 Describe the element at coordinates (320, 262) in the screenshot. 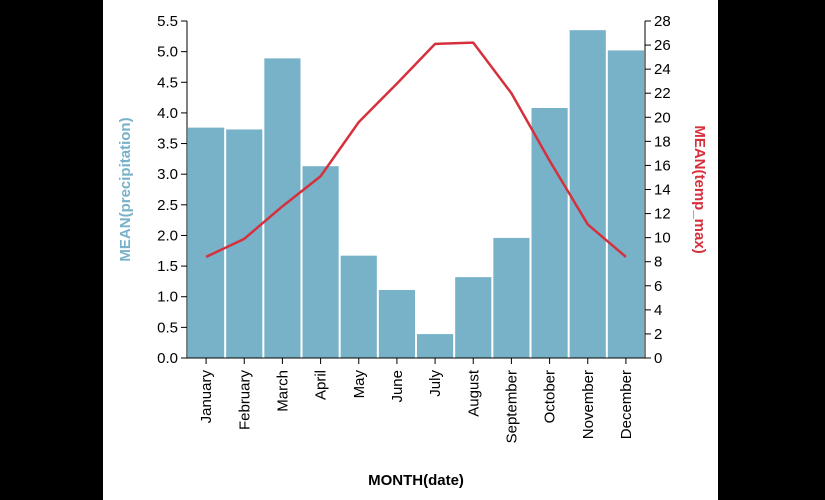

I see `bar-april` at that location.